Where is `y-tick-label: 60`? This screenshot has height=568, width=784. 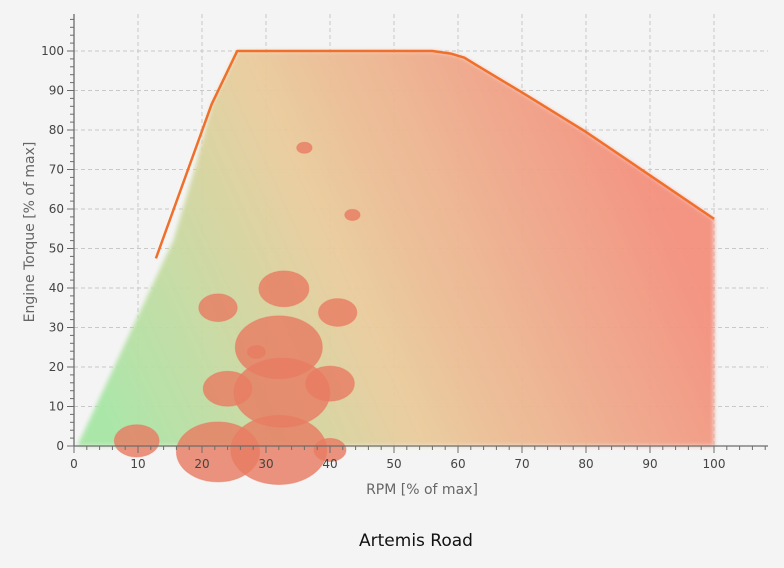
y-tick-label: 60 is located at coordinates (56, 209).